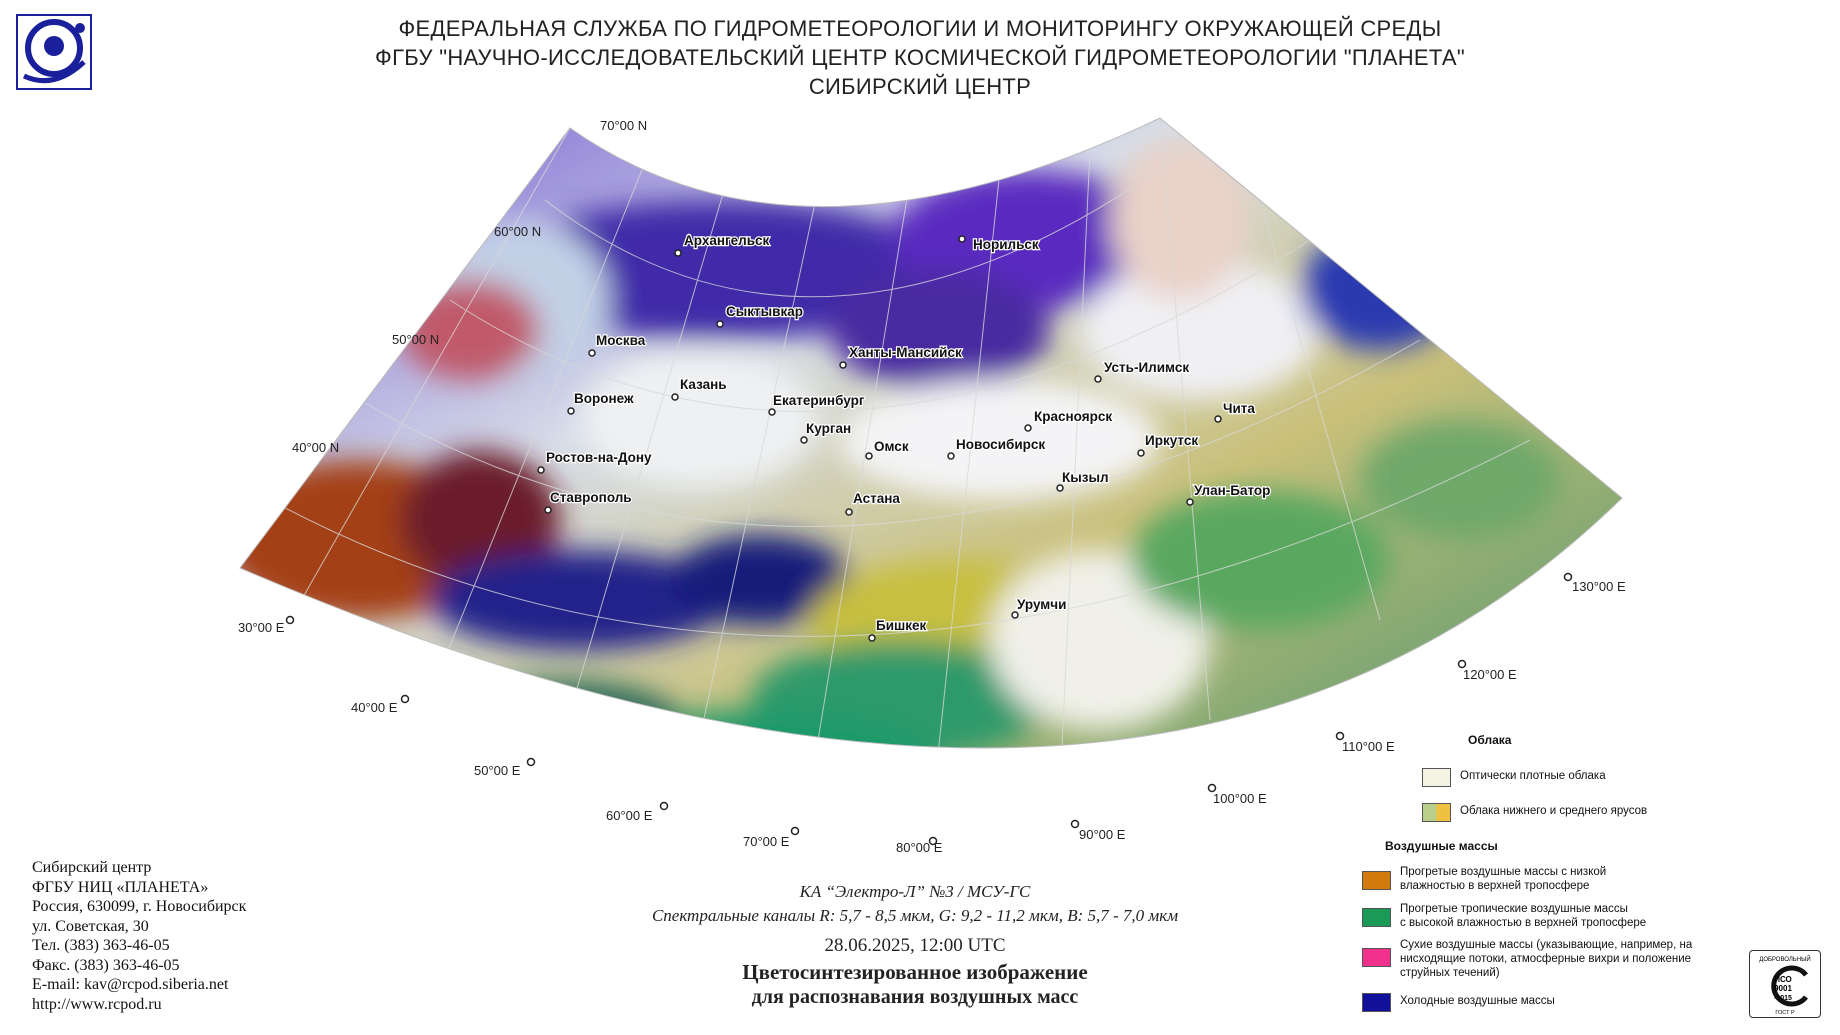 The height and width of the screenshot is (1035, 1840). What do you see at coordinates (599, 457) in the screenshot?
I see `city-rostov: Ростов-на-Дону` at bounding box center [599, 457].